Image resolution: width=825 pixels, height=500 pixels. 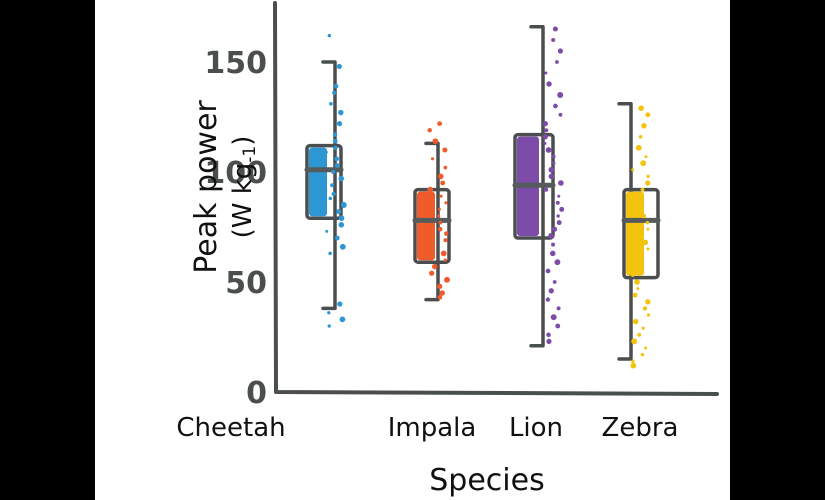 What do you see at coordinates (329, 185) in the screenshot?
I see `whisker` at bounding box center [329, 185].